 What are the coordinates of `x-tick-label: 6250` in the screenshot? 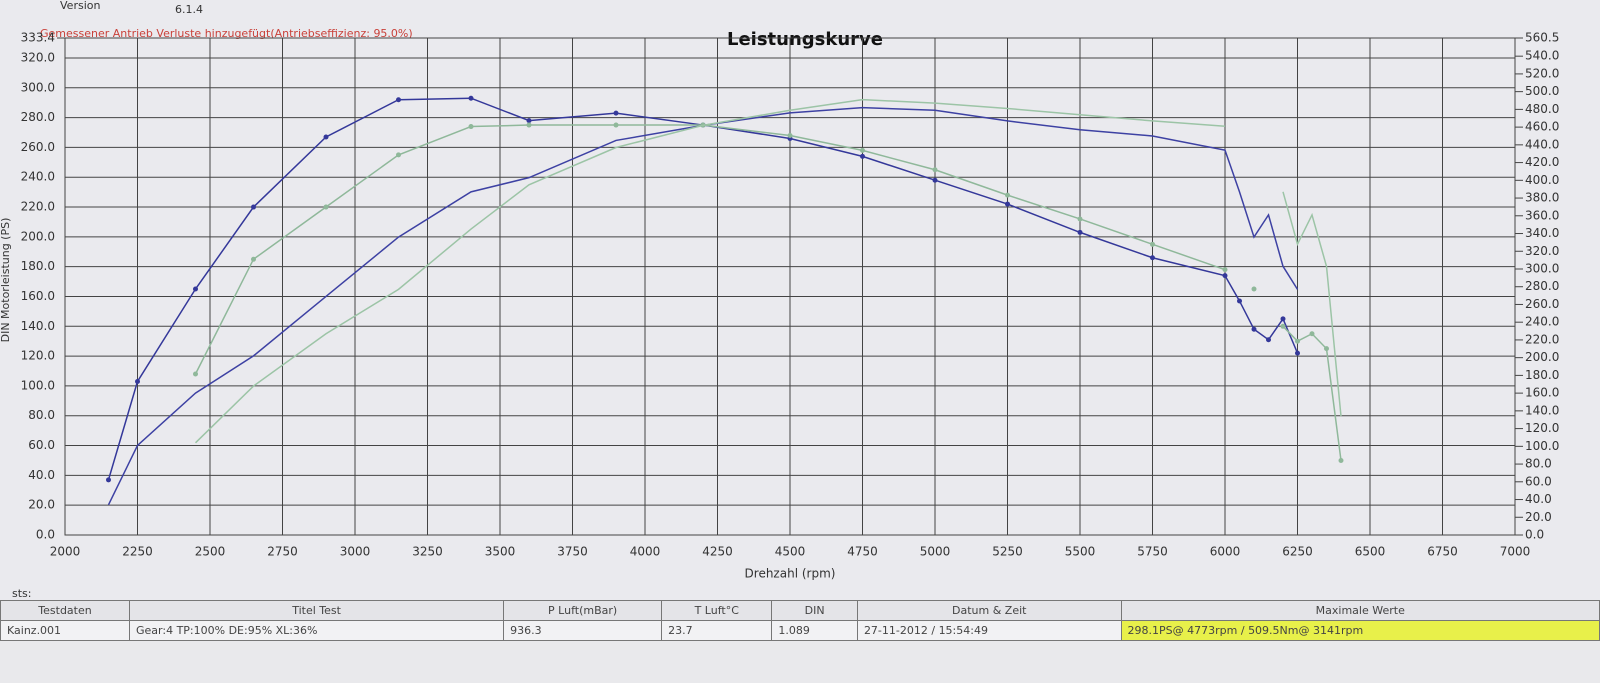 It's located at (1297, 552).